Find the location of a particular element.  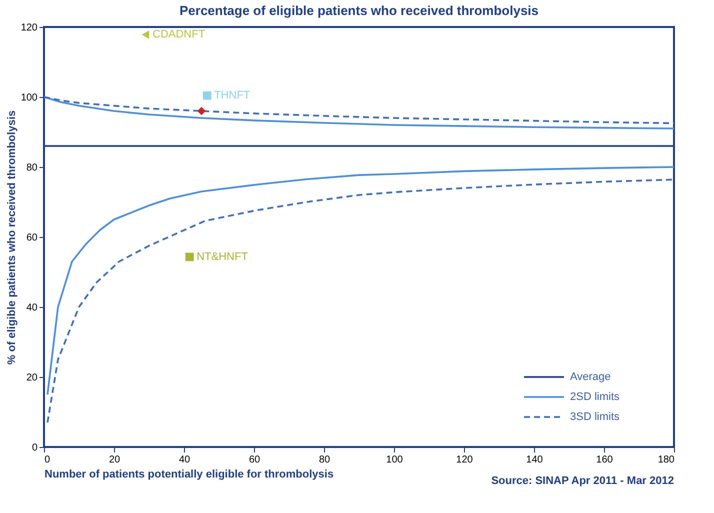

x-axis-title: Number of patients potentially eligible for thrombolysis is located at coordinates (189, 474).